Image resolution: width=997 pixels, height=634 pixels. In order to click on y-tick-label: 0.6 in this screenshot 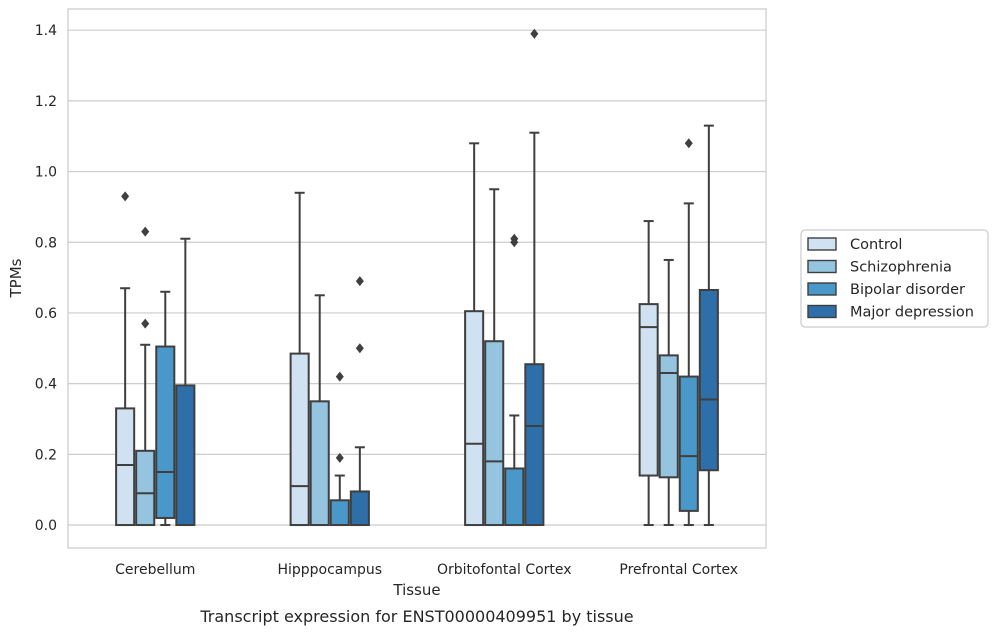, I will do `click(46, 314)`.